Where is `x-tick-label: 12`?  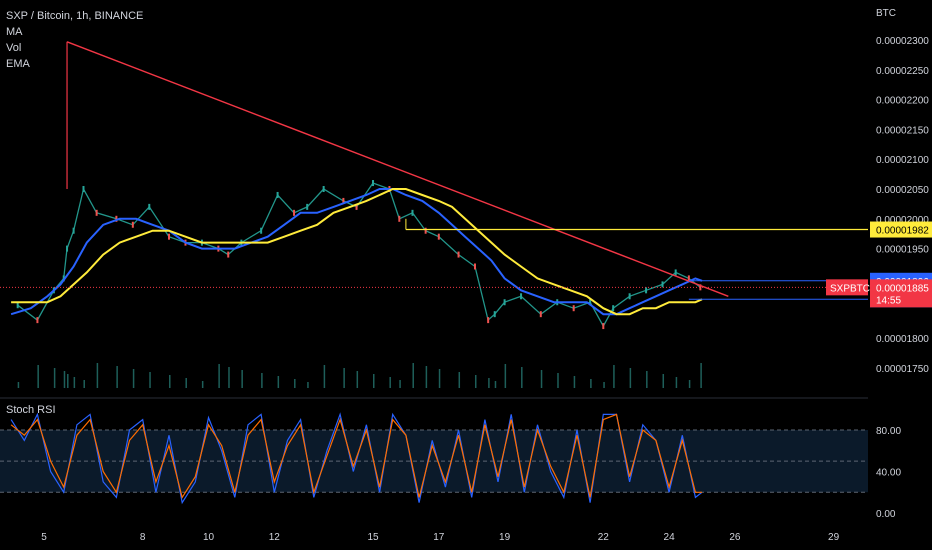 x-tick-label: 12 is located at coordinates (275, 537).